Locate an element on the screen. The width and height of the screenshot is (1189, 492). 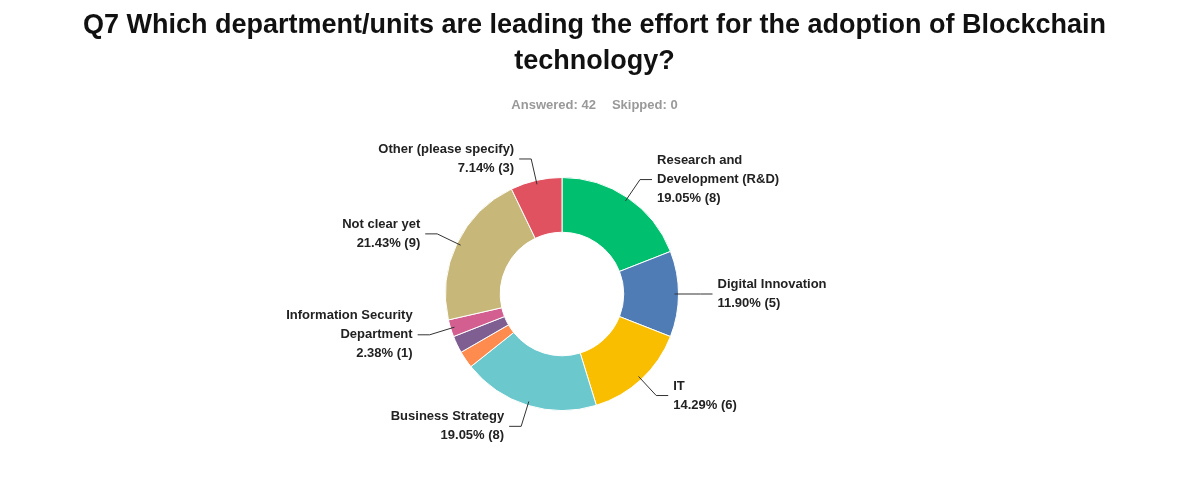
data-label: 21.43% (9) is located at coordinates (388, 242).